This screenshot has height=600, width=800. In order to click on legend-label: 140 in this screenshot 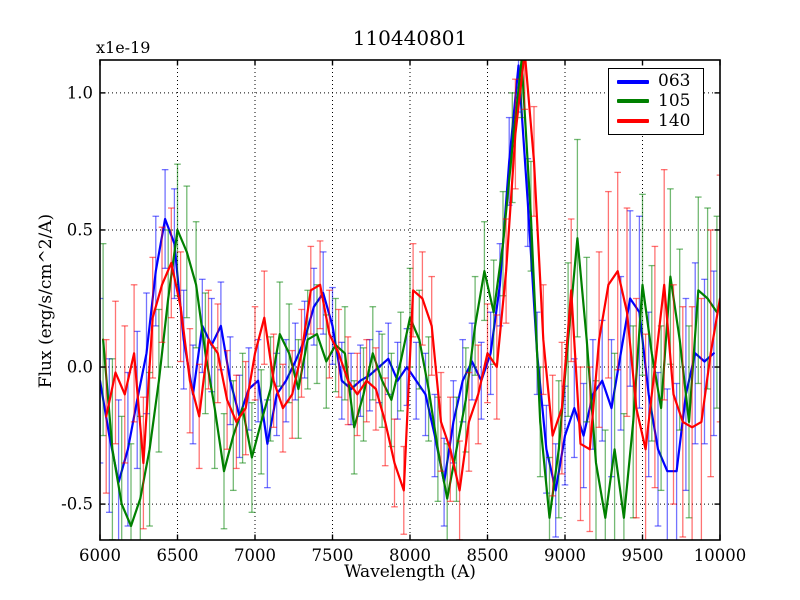, I will do `click(674, 120)`.